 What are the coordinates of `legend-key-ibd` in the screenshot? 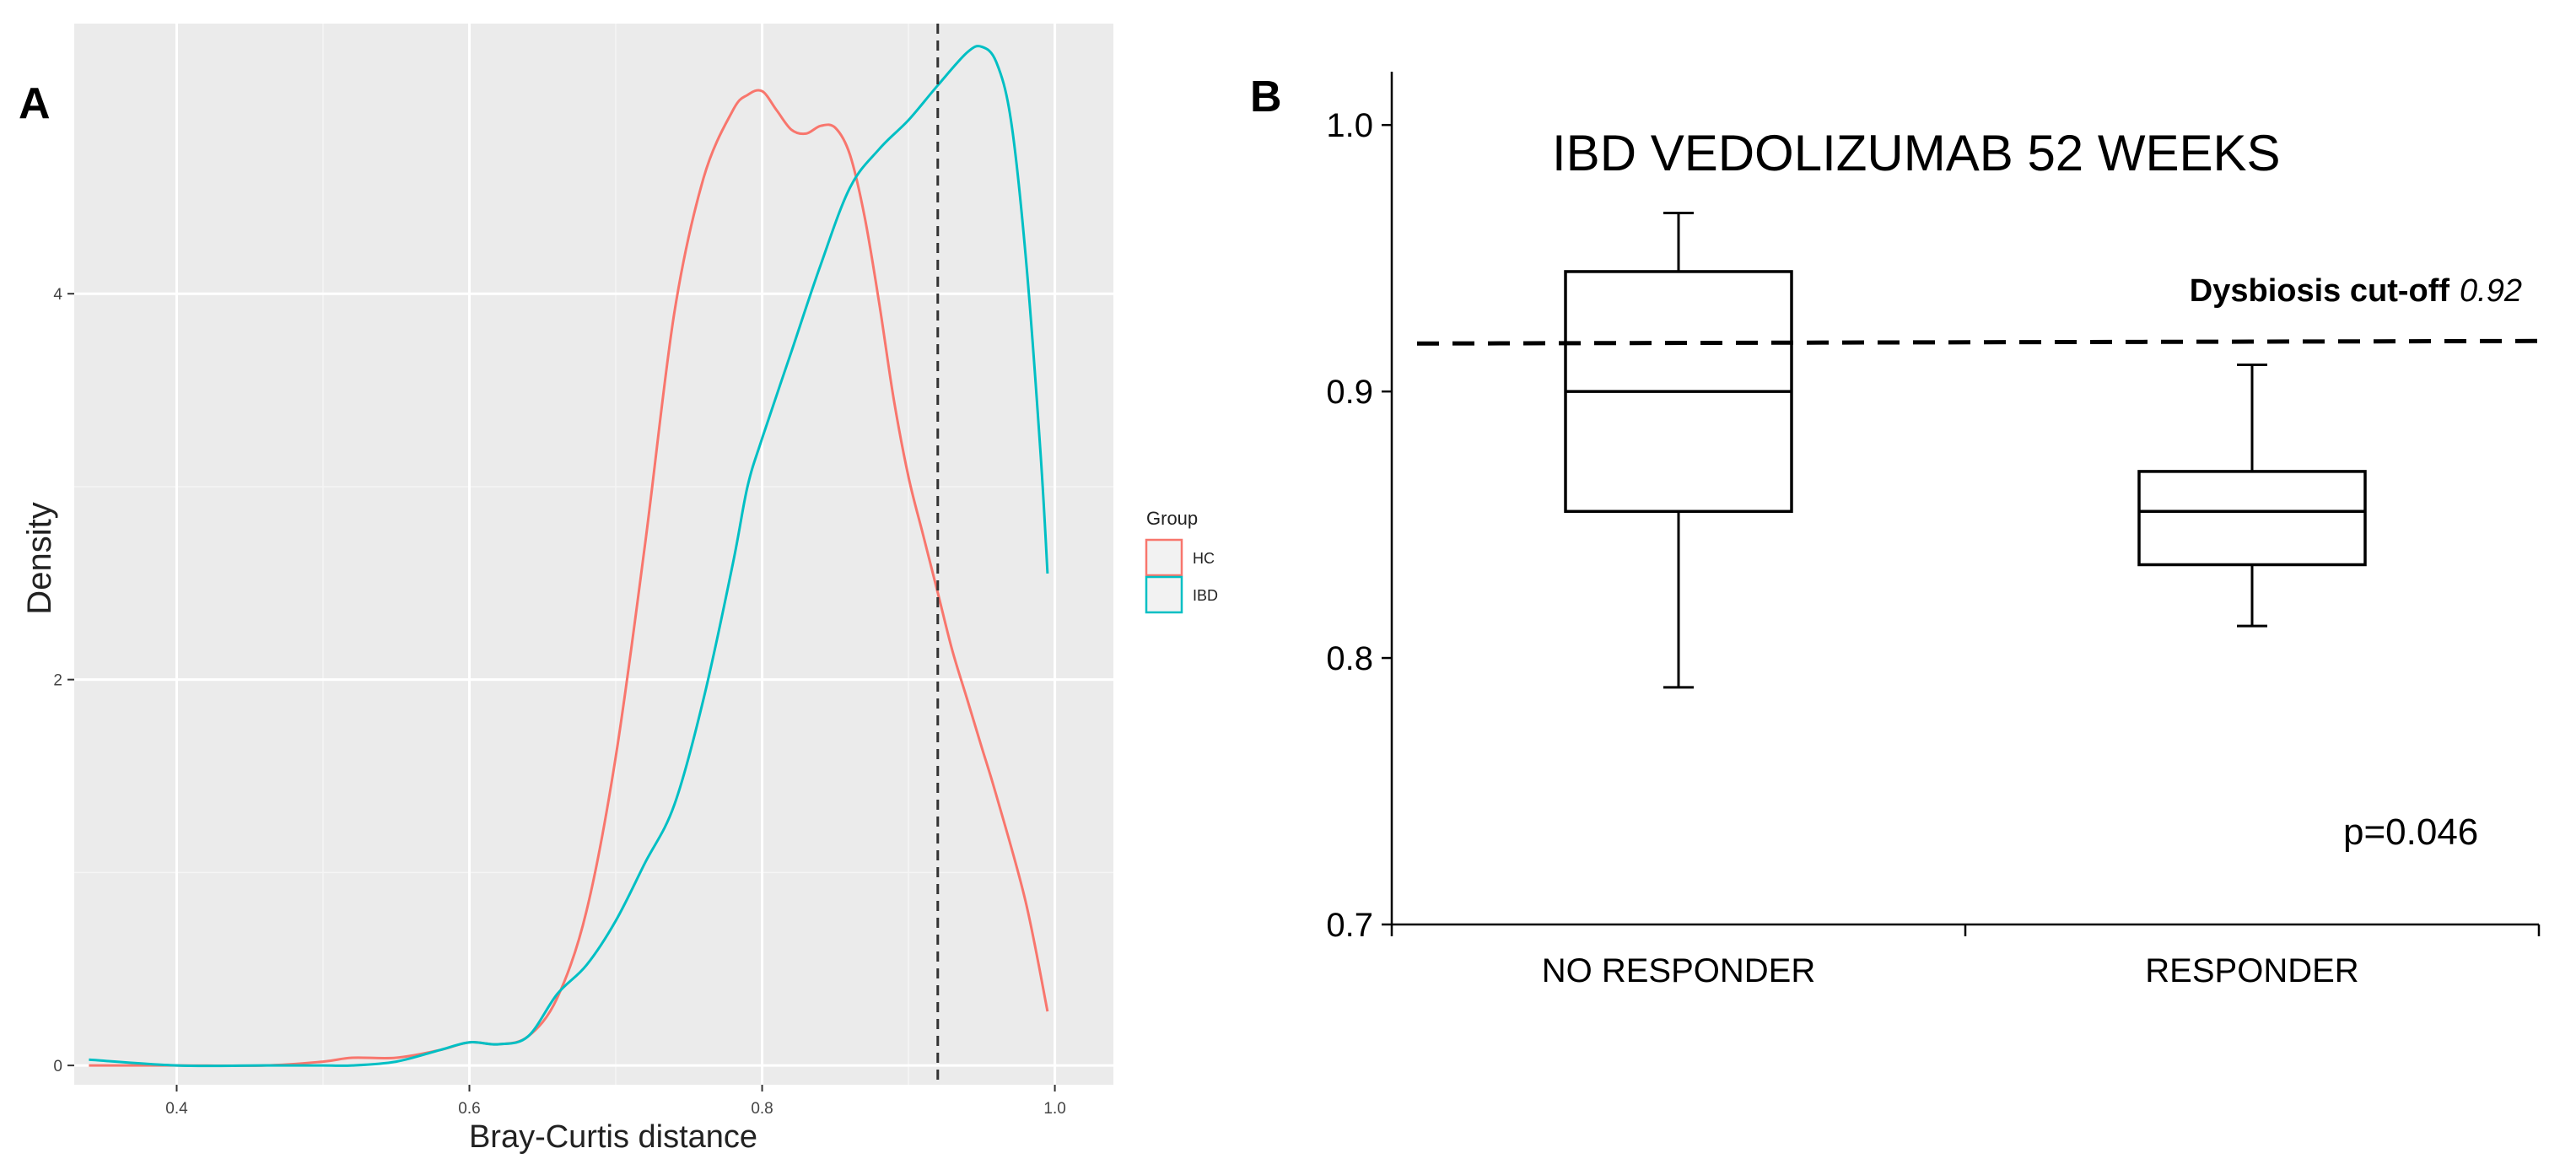 It's located at (1164, 594).